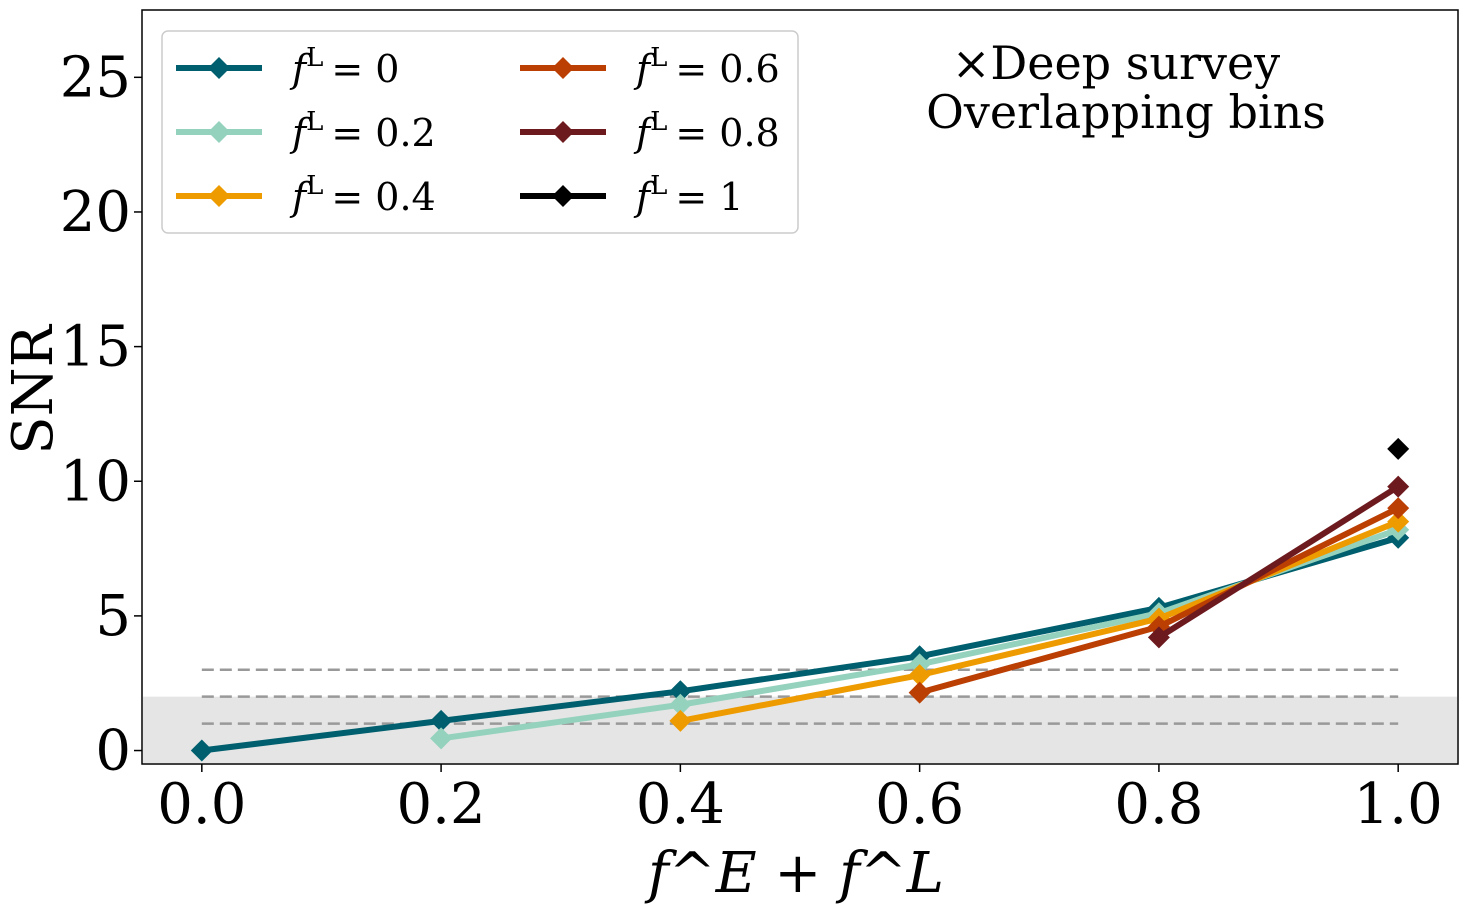 The width and height of the screenshot is (1467, 912). Describe the element at coordinates (1126, 112) in the screenshot. I see `annotation-overlapping-bins: Overlapping bins` at that location.